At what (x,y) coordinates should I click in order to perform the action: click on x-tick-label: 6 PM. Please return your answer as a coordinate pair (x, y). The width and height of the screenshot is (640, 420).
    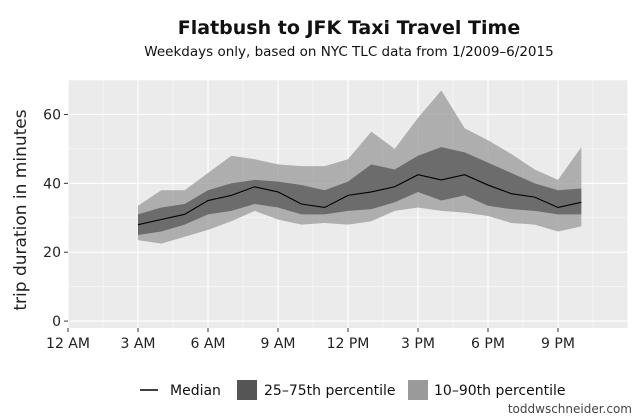
    Looking at the image, I should click on (488, 344).